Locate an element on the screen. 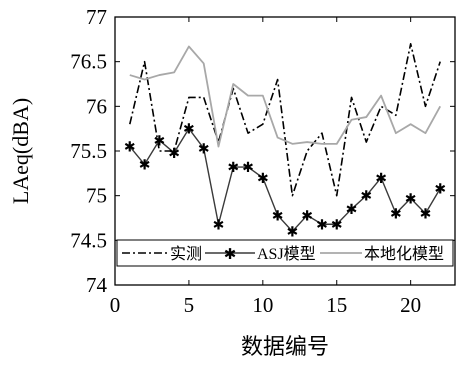  y-tick-label: 77 is located at coordinates (96, 17).